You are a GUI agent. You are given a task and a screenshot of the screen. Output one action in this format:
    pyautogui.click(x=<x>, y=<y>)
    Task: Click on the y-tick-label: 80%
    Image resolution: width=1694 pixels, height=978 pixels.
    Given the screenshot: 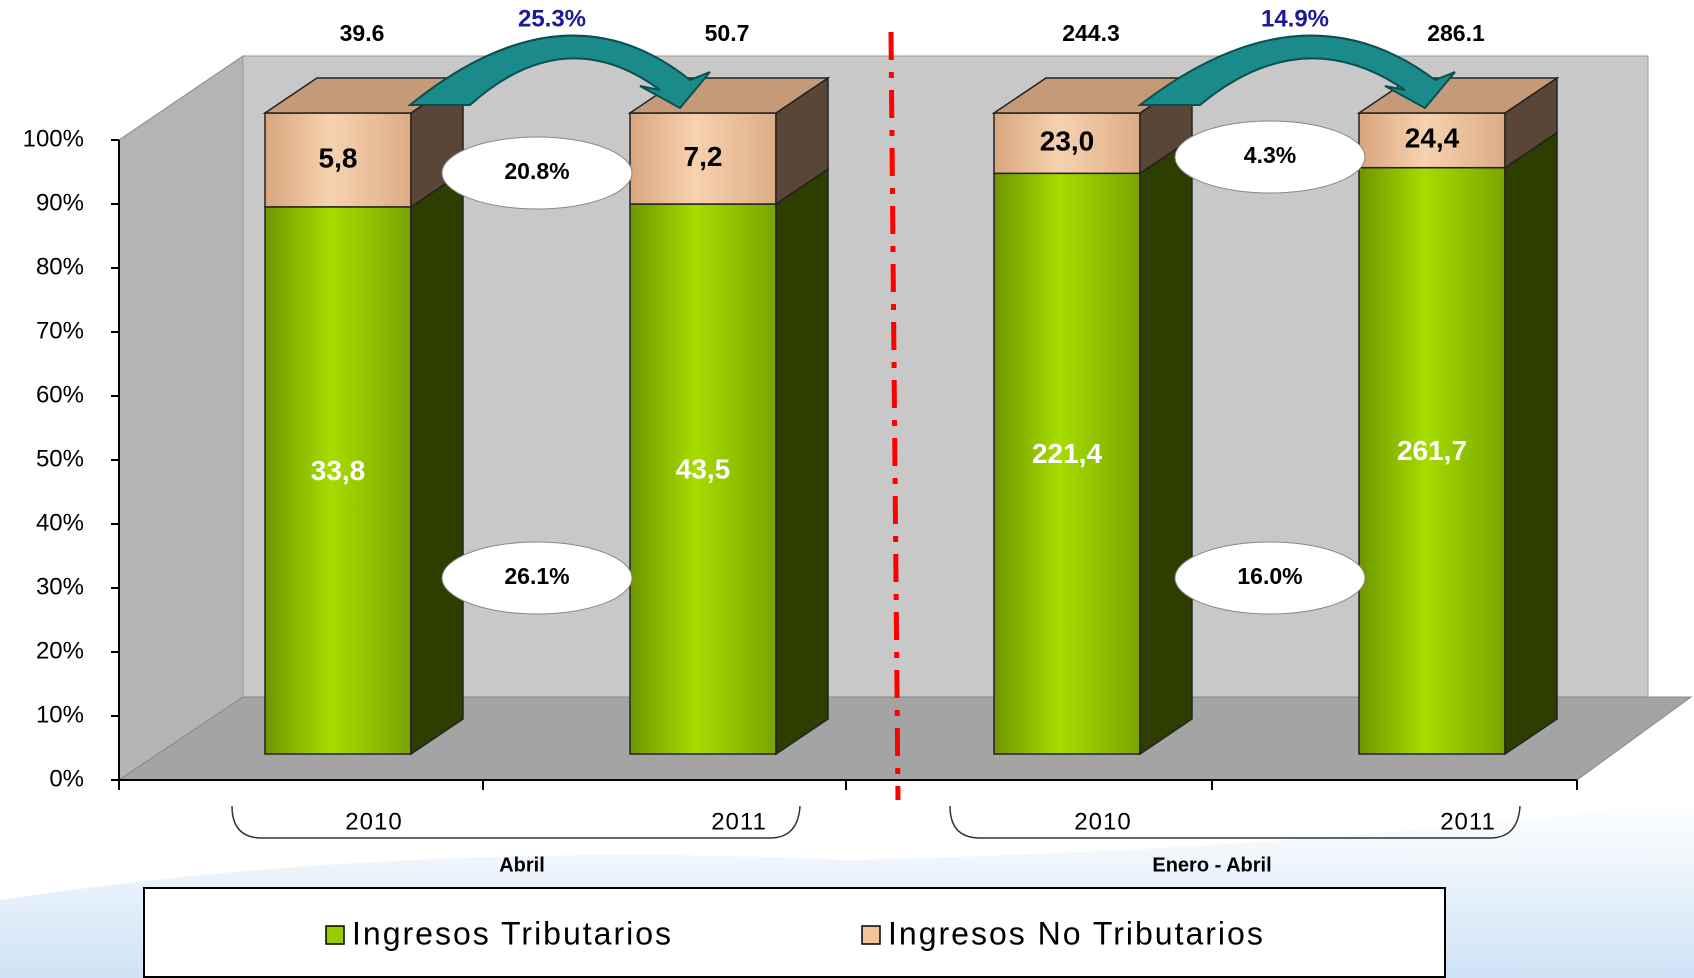 What is the action you would take?
    pyautogui.click(x=60, y=266)
    